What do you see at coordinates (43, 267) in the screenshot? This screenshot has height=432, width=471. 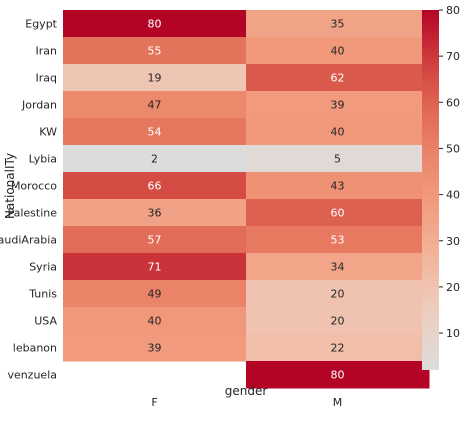 I see `y-tick-label: Syria` at bounding box center [43, 267].